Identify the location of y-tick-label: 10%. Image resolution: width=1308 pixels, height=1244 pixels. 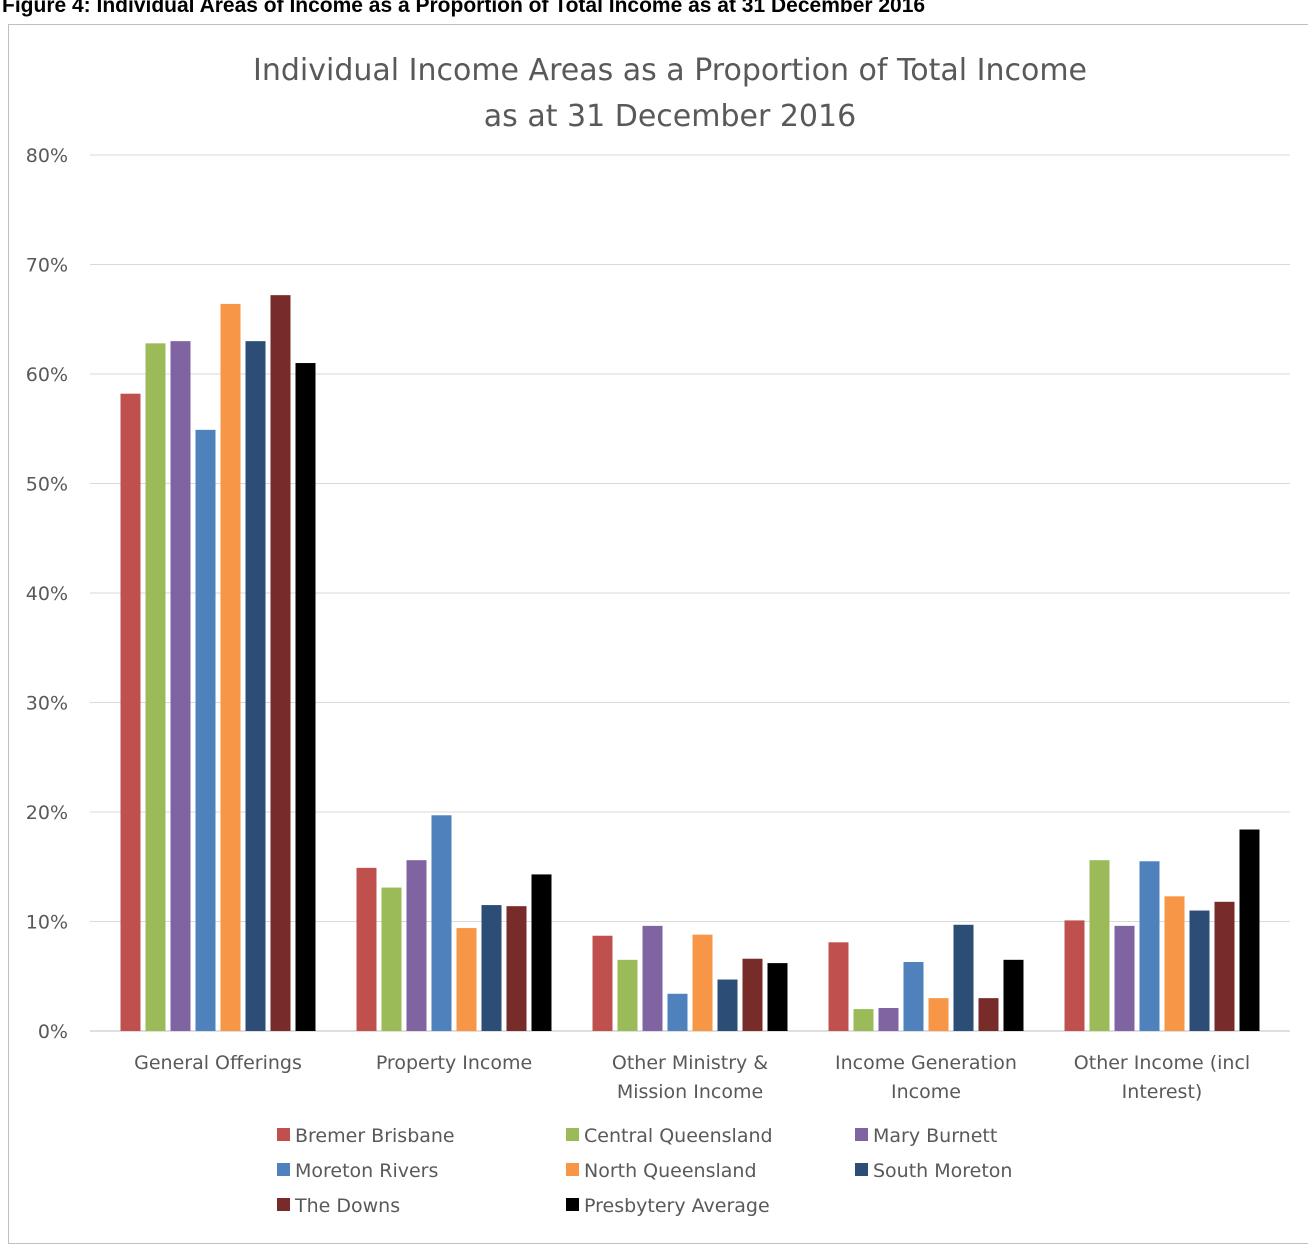
(47, 923).